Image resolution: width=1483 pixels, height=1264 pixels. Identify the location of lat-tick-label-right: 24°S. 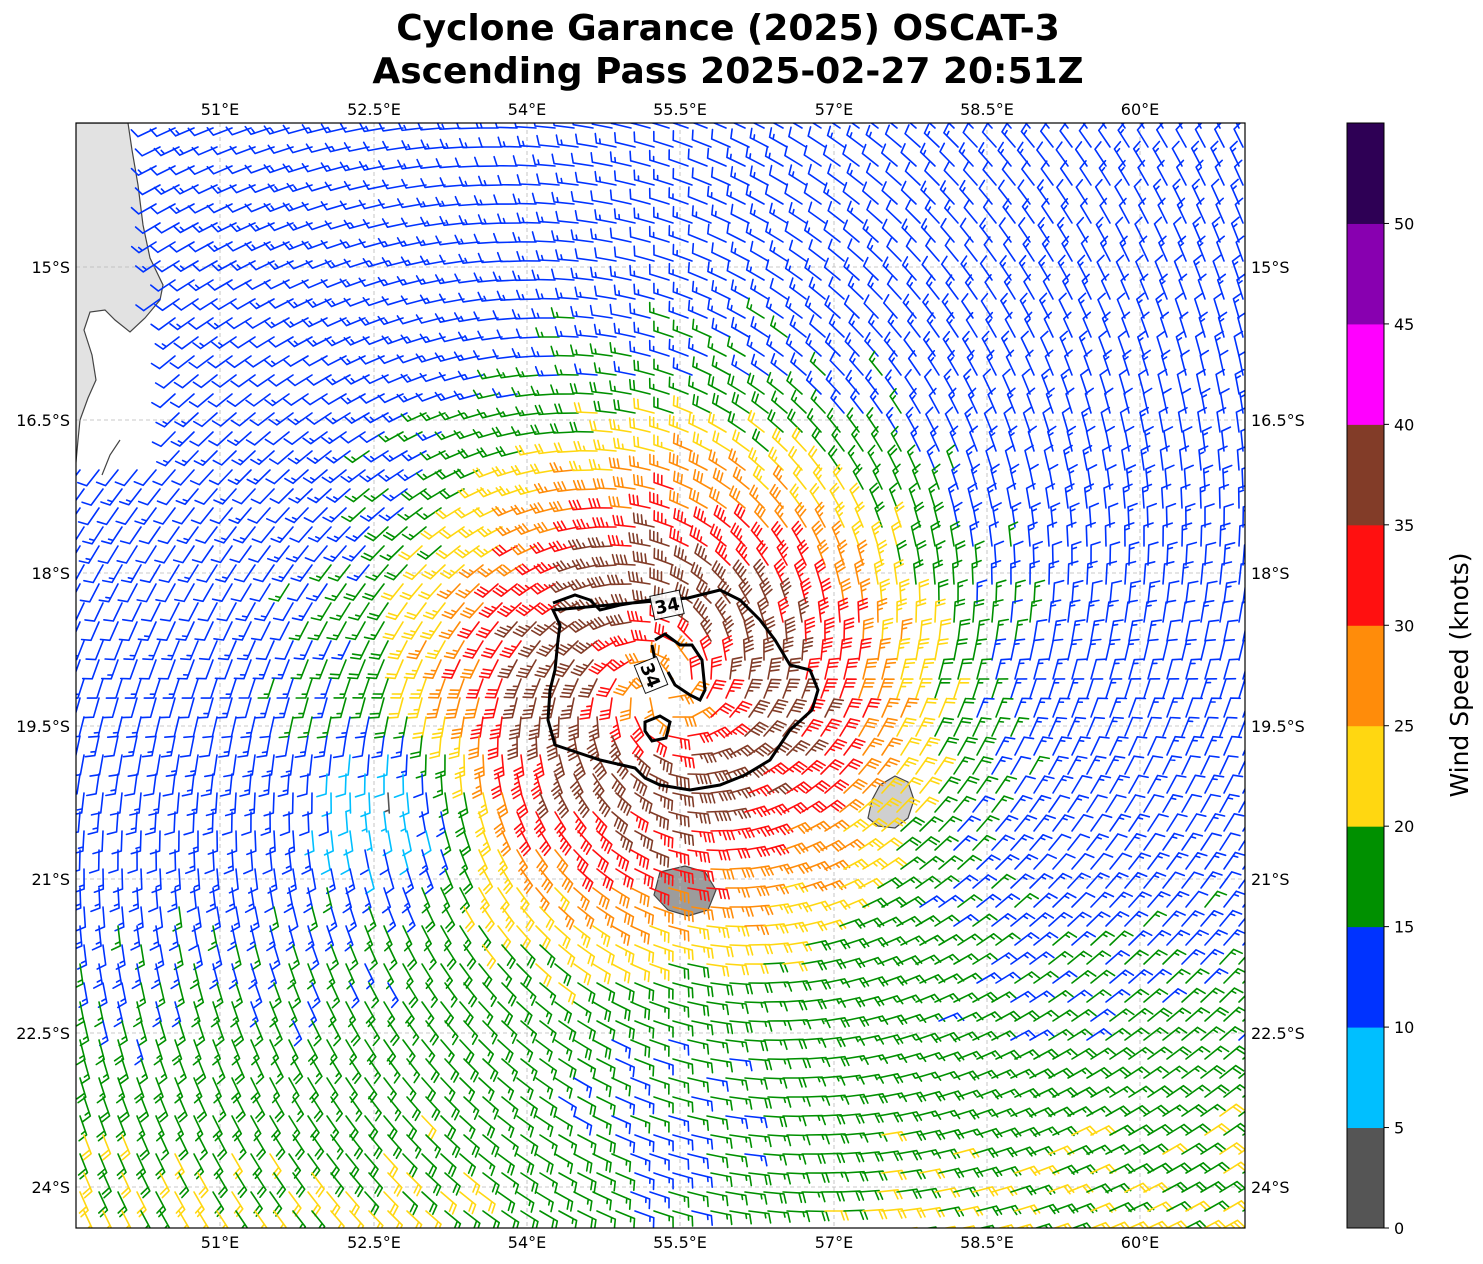
(1270, 1187).